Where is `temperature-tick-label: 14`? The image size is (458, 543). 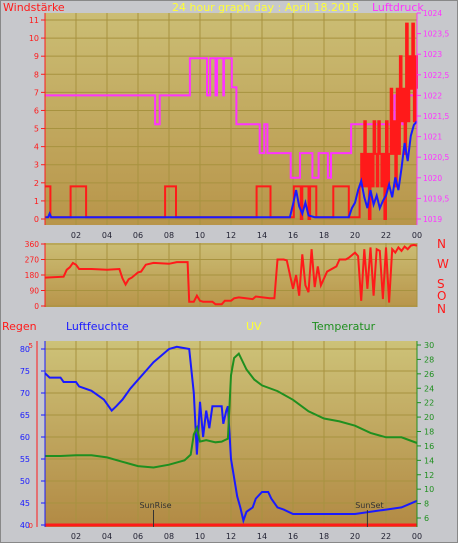
temperature-tick-label: 14 is located at coordinates (429, 460).